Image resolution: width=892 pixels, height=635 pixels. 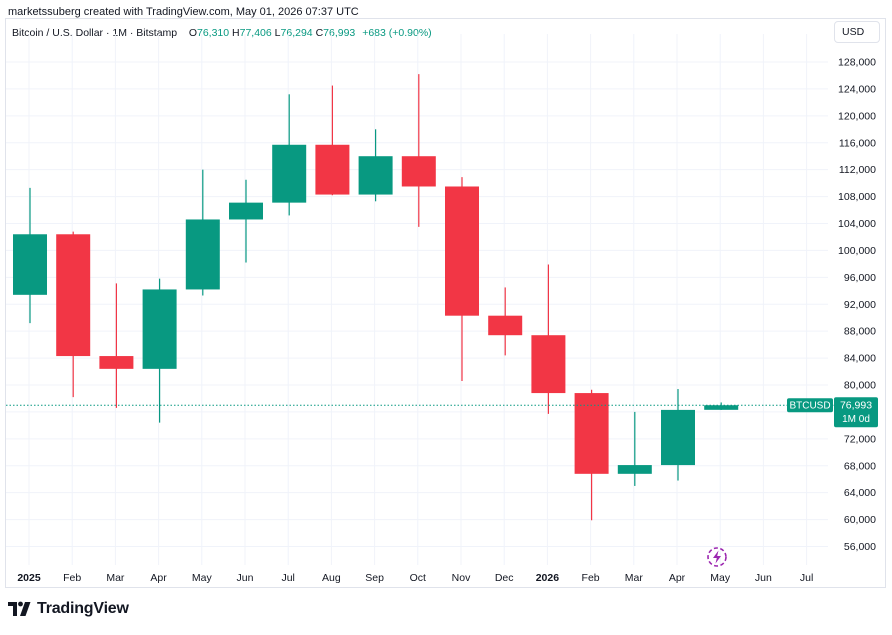 What do you see at coordinates (860, 359) in the screenshot?
I see `y-tick-label: 84,000` at bounding box center [860, 359].